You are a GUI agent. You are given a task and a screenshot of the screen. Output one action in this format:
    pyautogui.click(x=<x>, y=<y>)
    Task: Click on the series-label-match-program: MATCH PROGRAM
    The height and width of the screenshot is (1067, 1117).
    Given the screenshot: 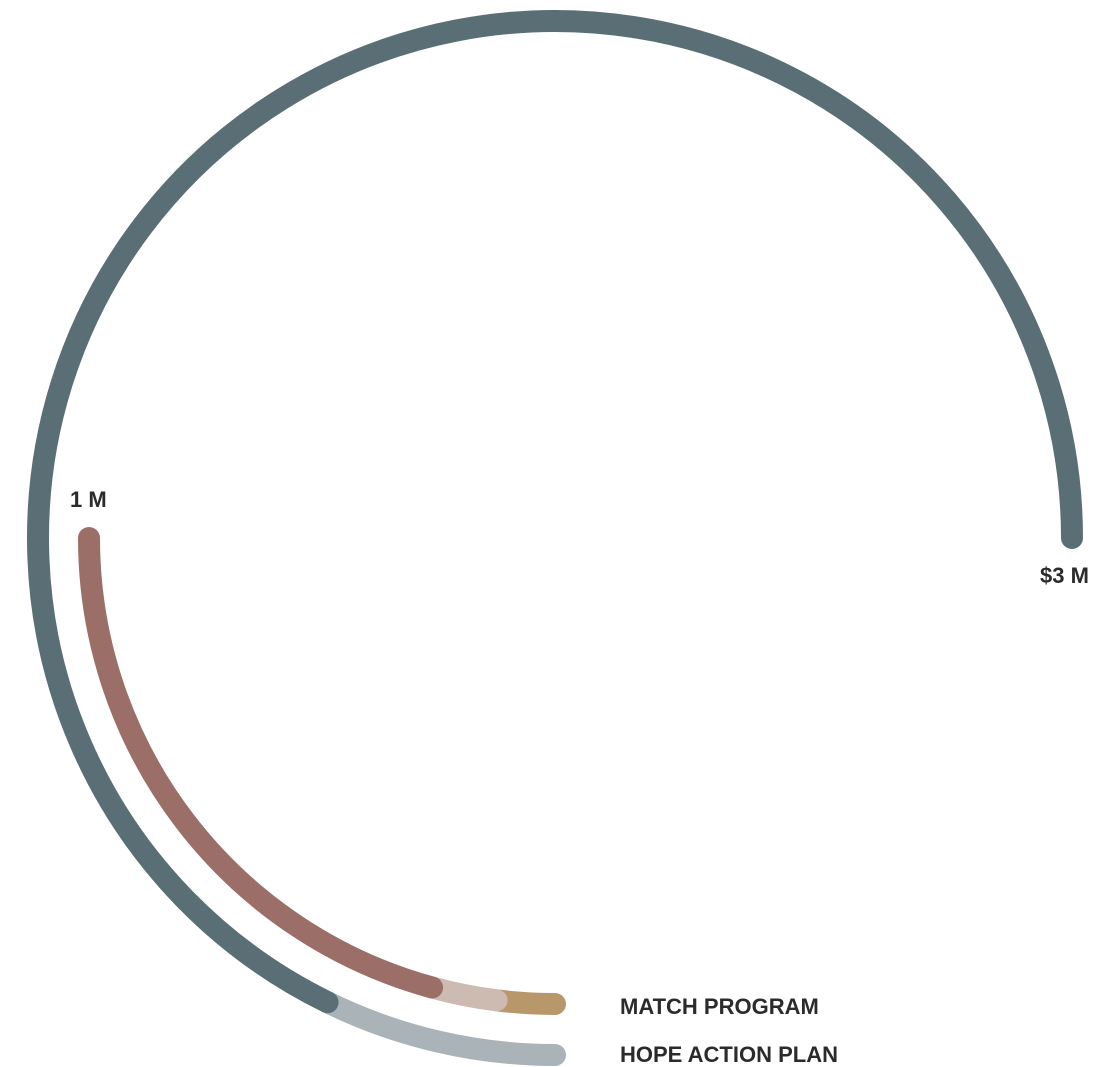 What is the action you would take?
    pyautogui.click(x=719, y=1006)
    